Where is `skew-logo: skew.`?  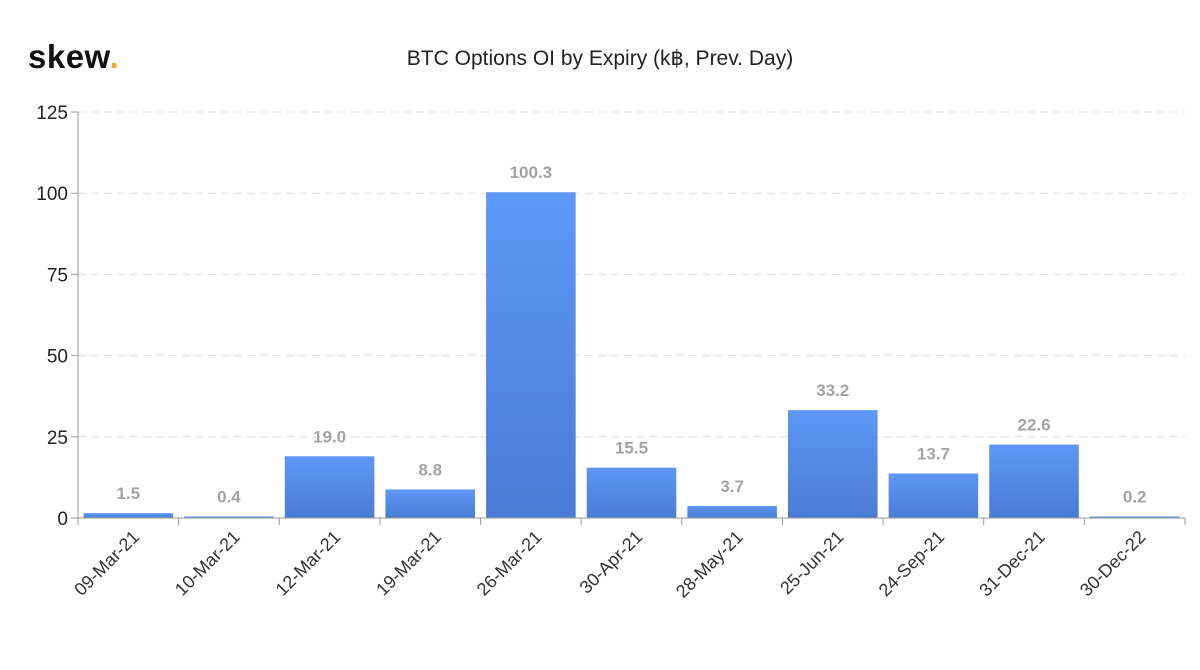
skew-logo: skew. is located at coordinates (73, 57).